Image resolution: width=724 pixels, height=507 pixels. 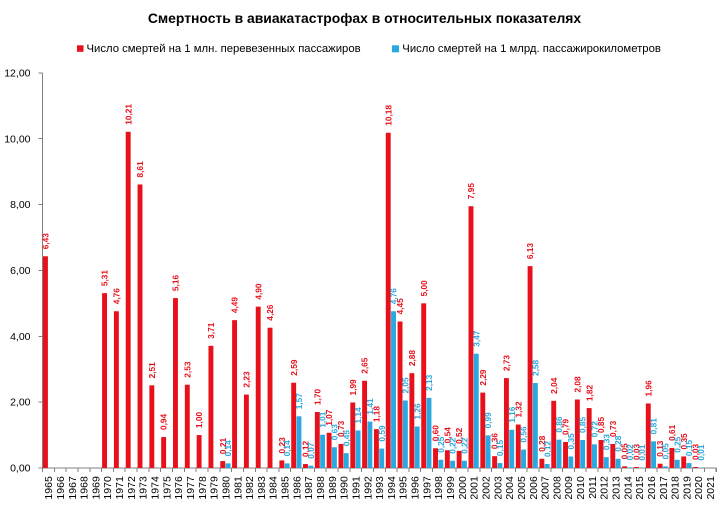 I want to click on svg-text: 2,04, so click(x=554, y=385).